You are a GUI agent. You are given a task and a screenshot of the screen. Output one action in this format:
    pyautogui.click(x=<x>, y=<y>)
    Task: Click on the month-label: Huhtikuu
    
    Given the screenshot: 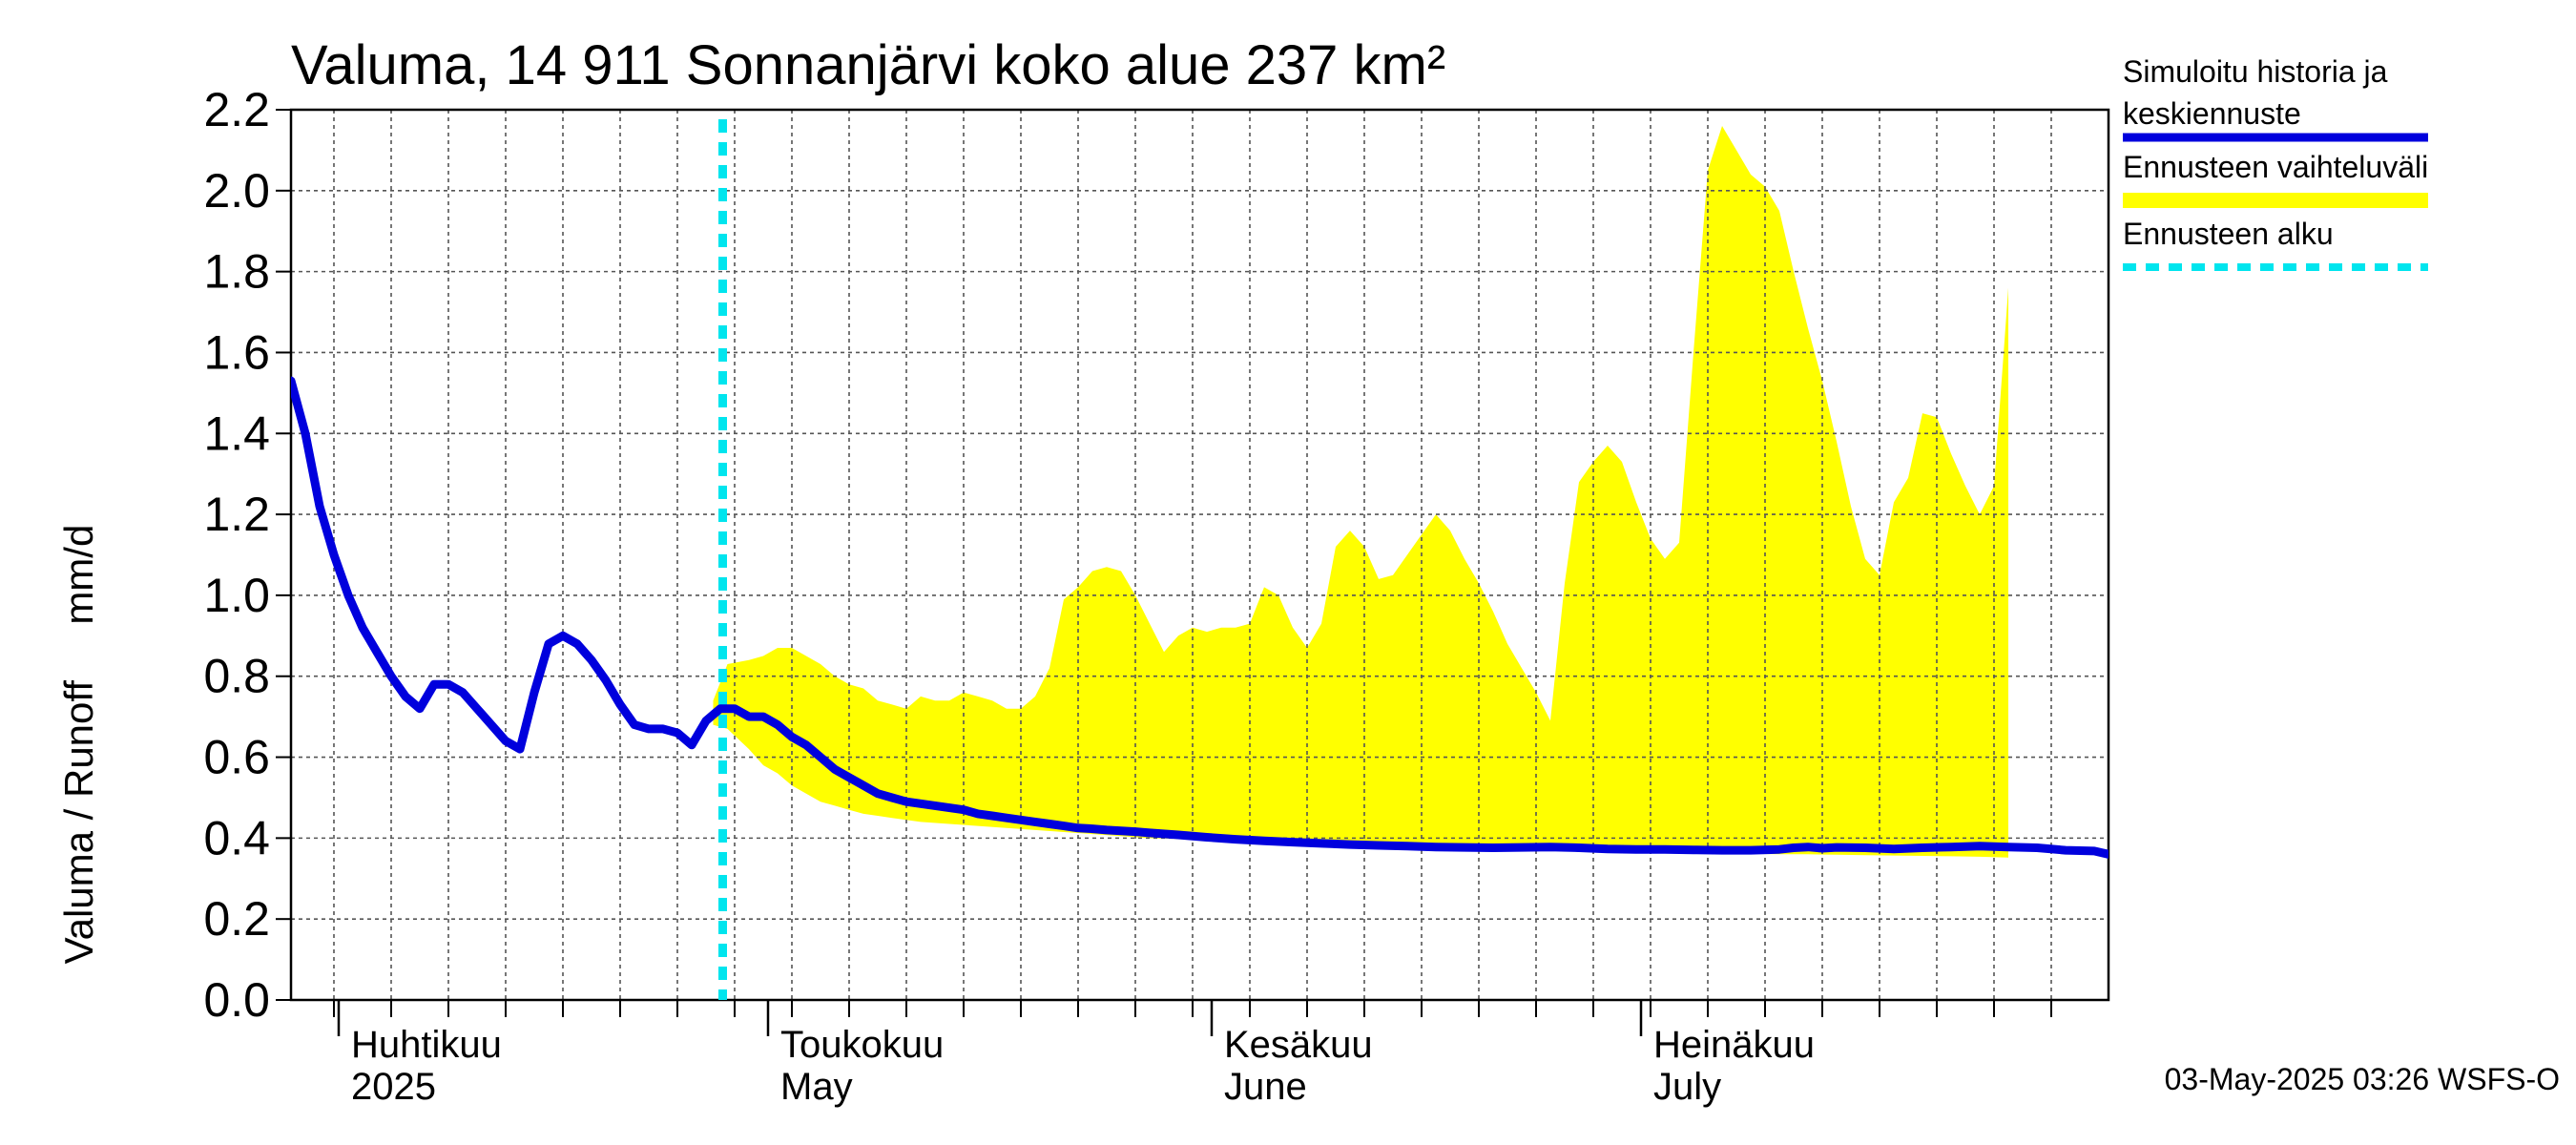 What is the action you would take?
    pyautogui.click(x=426, y=1045)
    